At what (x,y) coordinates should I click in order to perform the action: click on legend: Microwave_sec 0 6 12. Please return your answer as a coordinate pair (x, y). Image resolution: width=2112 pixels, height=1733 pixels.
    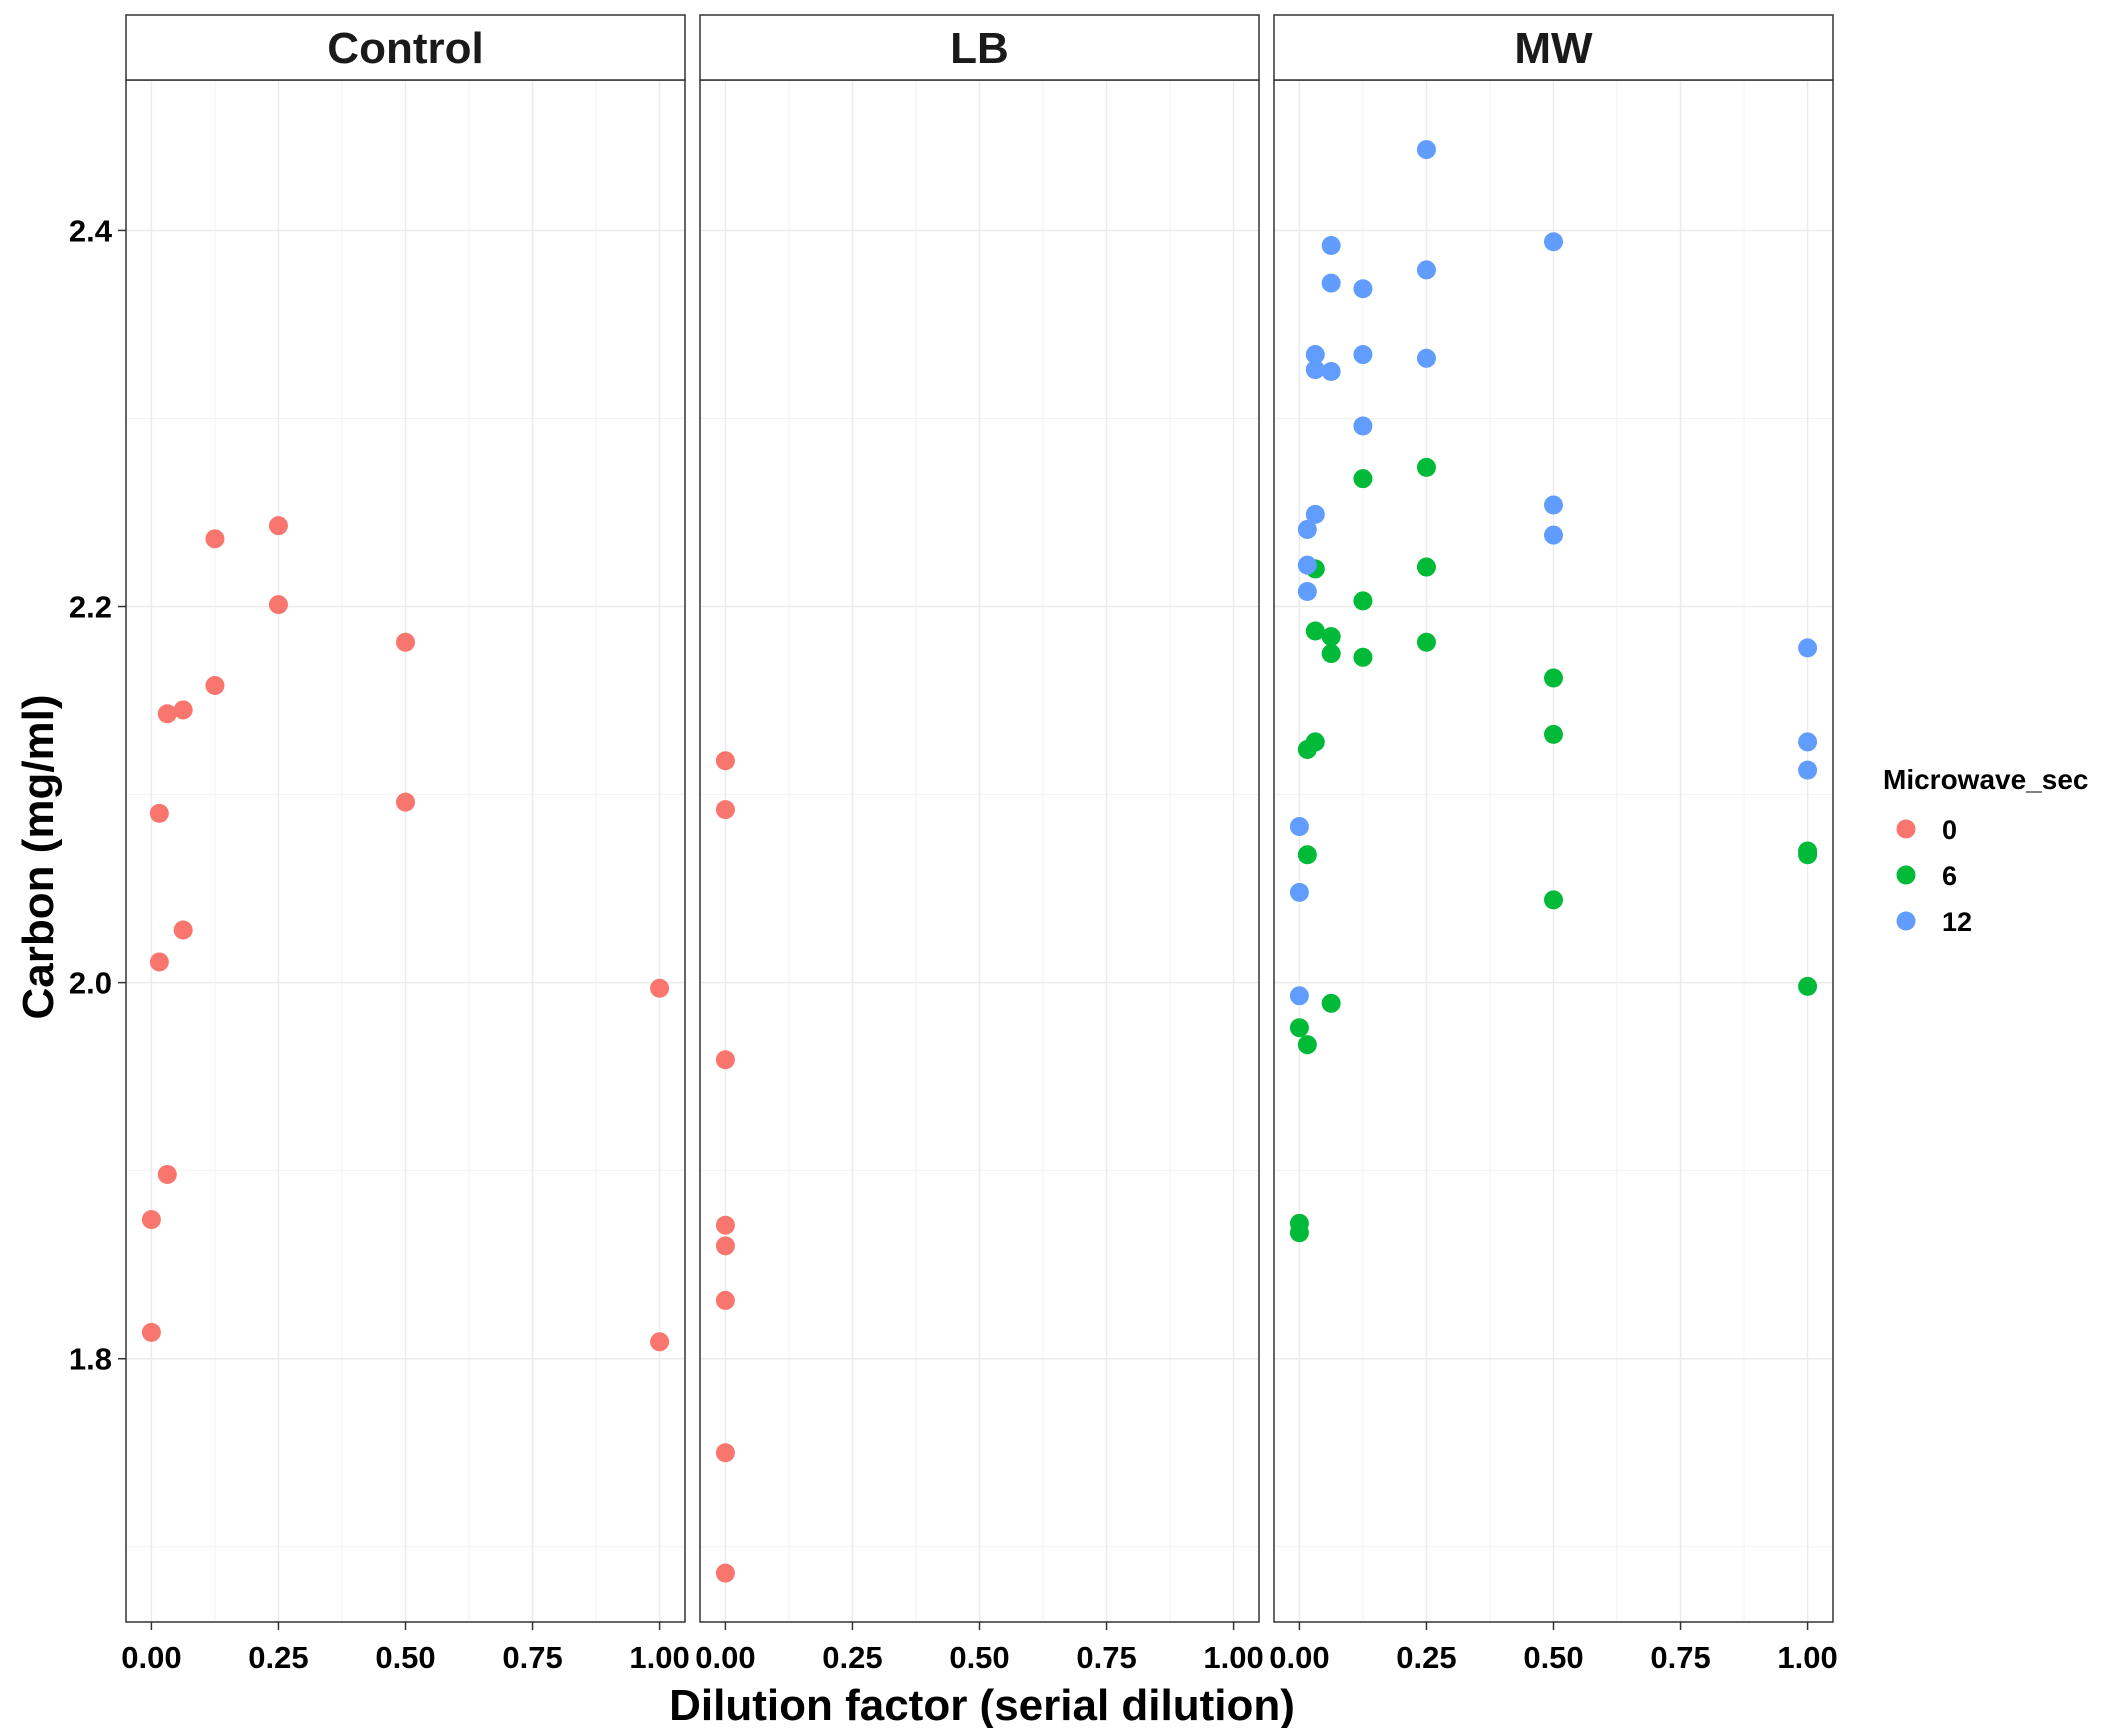
    Looking at the image, I should click on (1985, 850).